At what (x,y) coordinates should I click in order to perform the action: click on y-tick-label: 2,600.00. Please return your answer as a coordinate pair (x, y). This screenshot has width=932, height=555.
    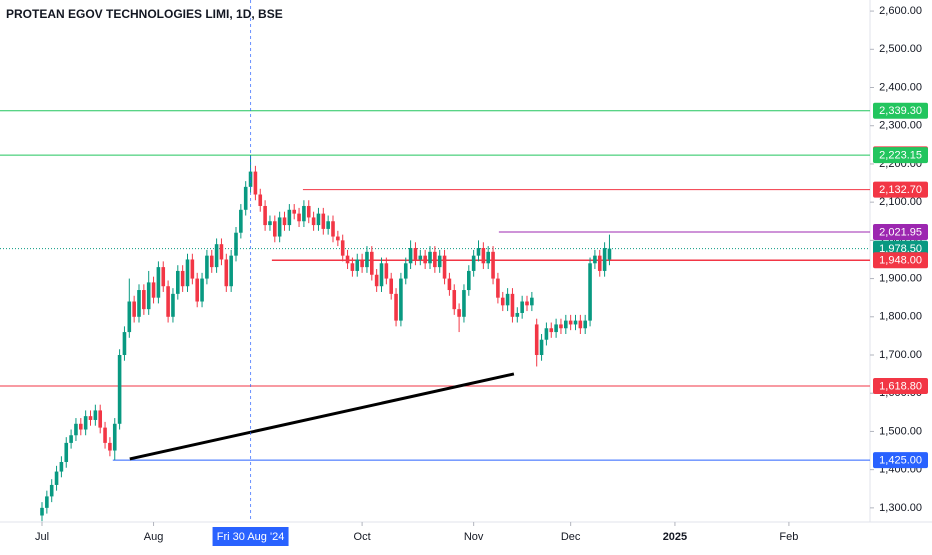
    Looking at the image, I should click on (900, 11).